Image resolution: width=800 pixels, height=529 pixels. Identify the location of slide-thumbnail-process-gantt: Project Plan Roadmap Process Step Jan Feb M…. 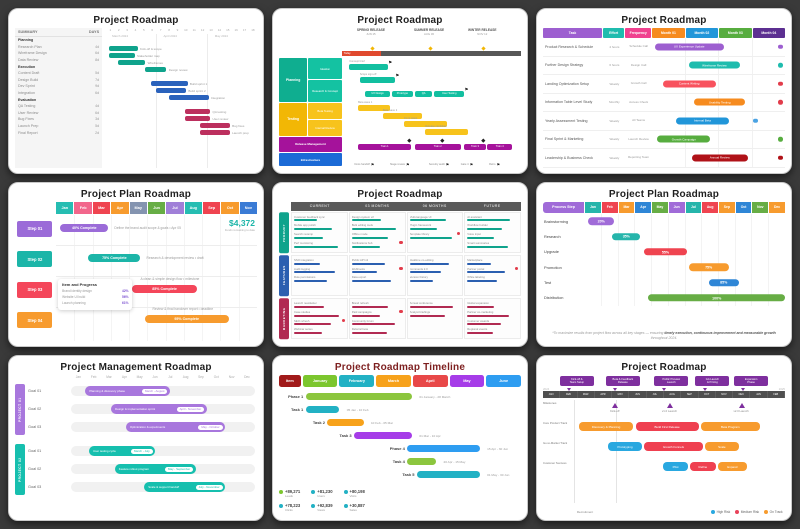
(664, 264).